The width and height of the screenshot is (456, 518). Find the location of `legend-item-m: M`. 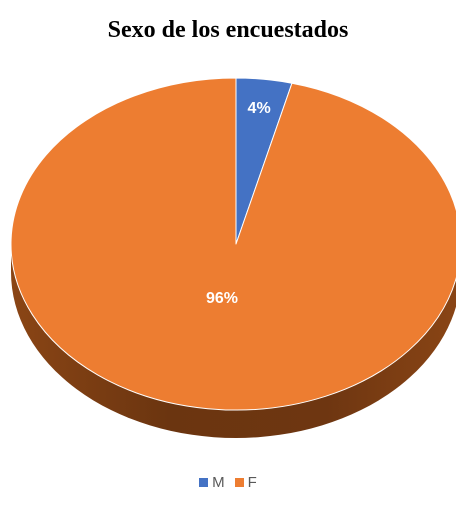

legend-item-m: M is located at coordinates (212, 482).